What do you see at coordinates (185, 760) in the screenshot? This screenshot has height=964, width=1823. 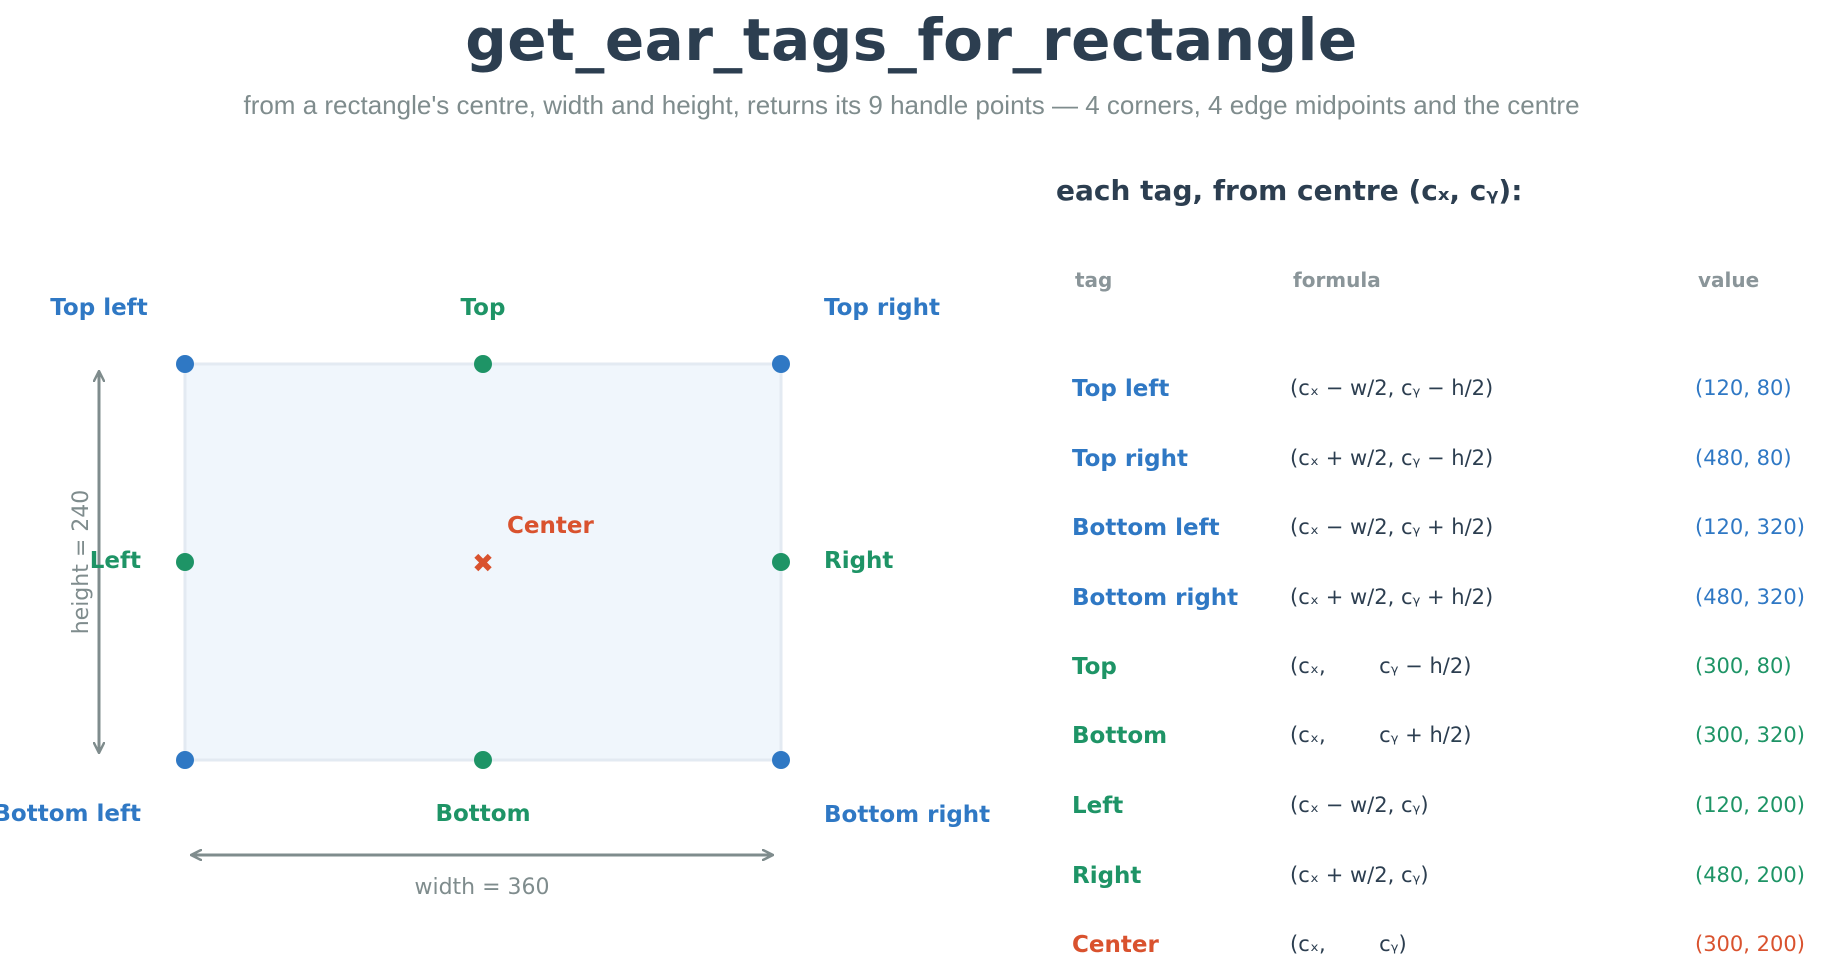 I see `bottom-left-handle` at bounding box center [185, 760].